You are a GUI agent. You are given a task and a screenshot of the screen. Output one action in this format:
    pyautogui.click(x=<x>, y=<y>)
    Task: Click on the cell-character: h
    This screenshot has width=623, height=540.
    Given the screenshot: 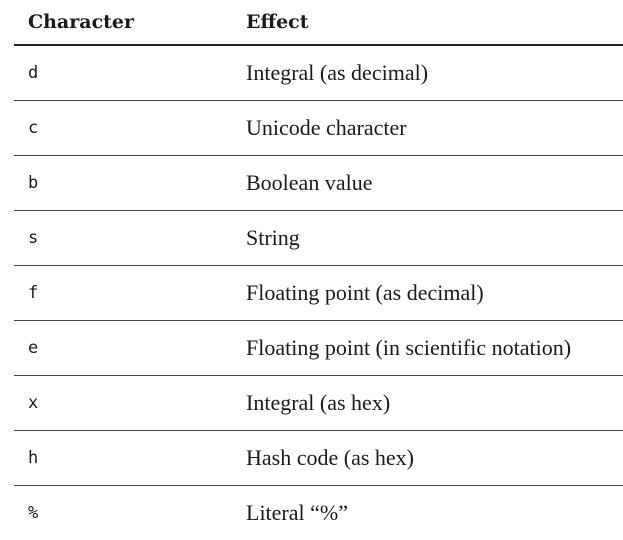 What is the action you would take?
    pyautogui.click(x=130, y=458)
    